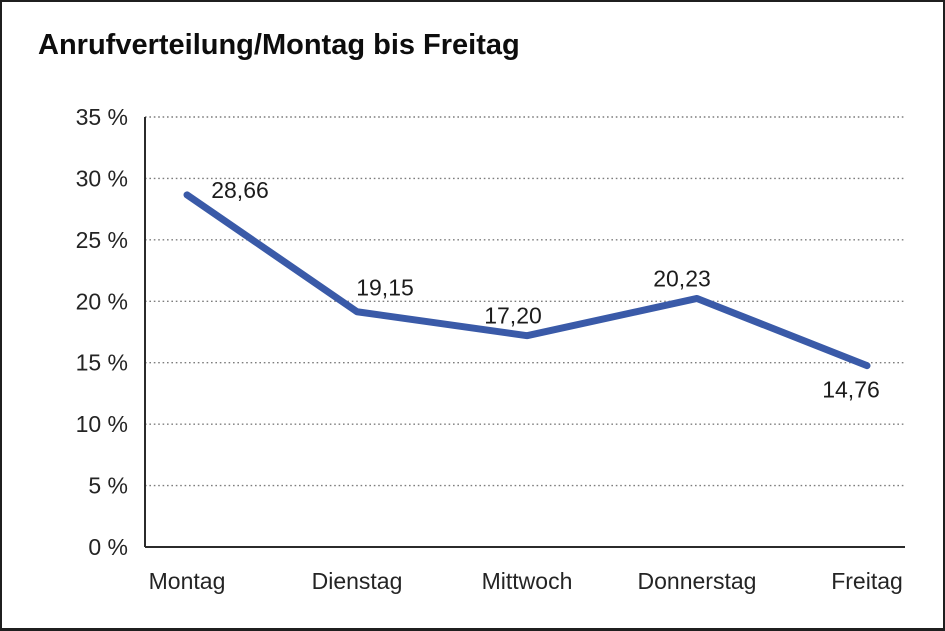 This screenshot has width=945, height=631. I want to click on x-category-label: Mittwoch, so click(527, 581).